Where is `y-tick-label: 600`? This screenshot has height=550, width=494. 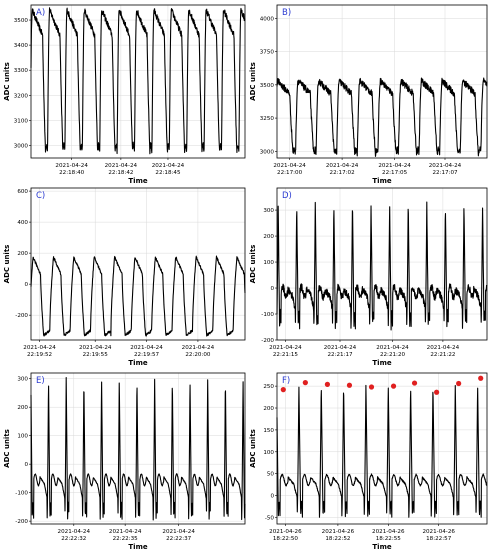
y-tick-label: 600 is located at coordinates (22, 192).